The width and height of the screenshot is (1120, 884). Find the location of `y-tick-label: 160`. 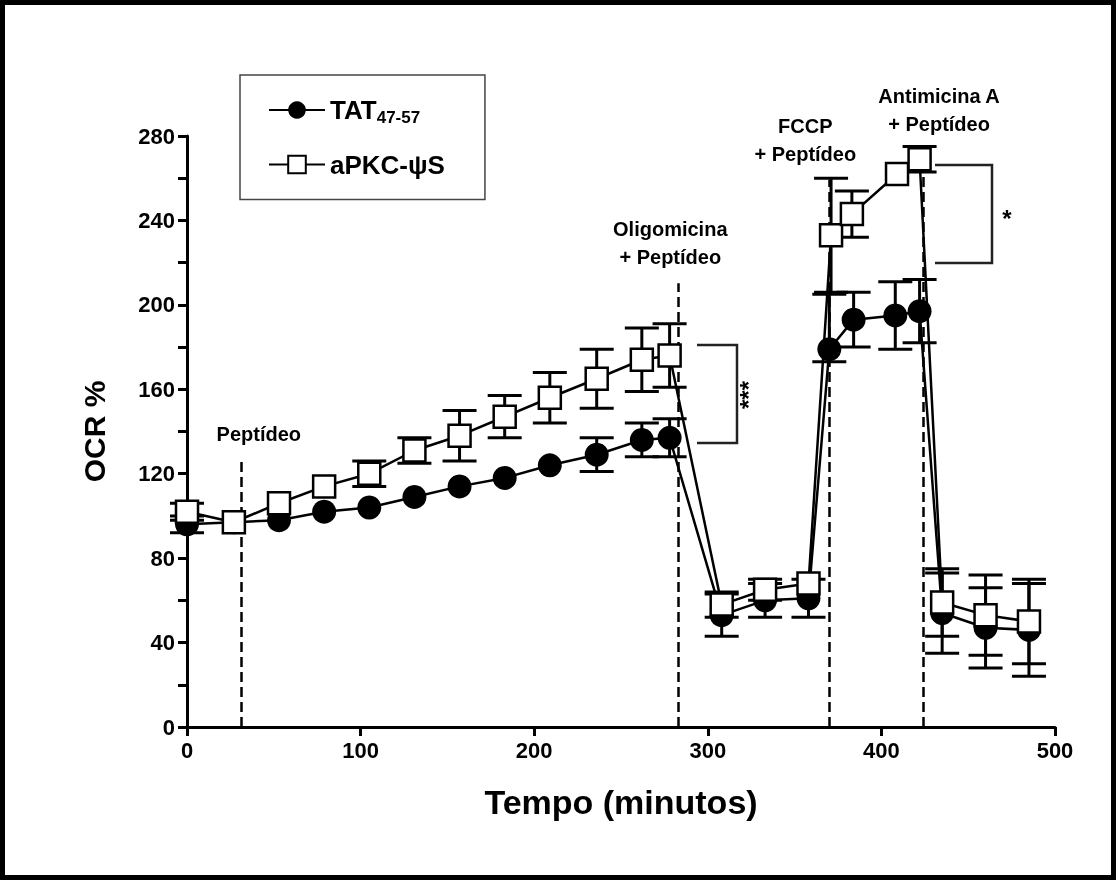

y-tick-label: 160 is located at coordinates (156, 389).